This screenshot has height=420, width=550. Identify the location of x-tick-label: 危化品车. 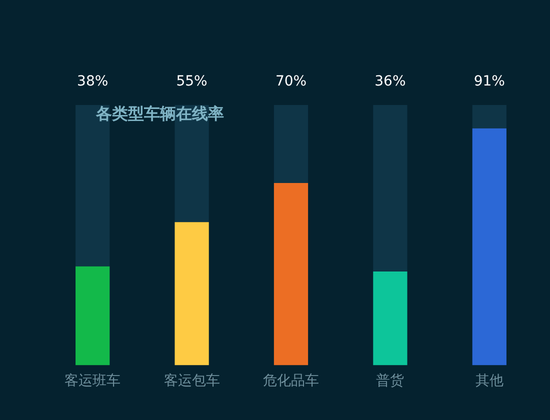
(291, 381).